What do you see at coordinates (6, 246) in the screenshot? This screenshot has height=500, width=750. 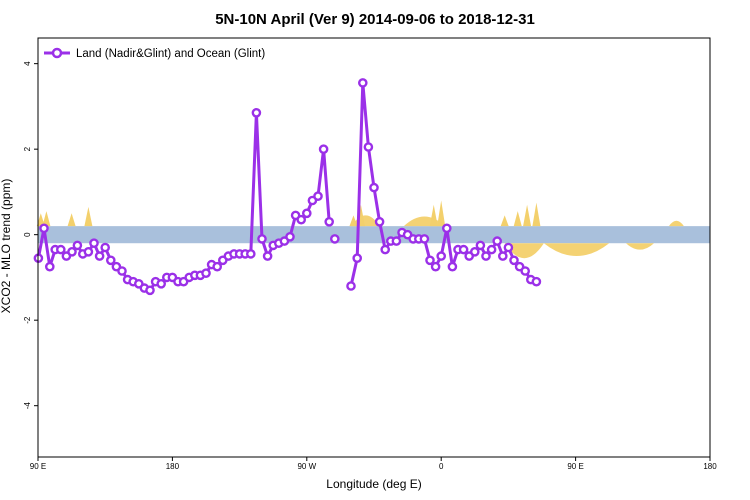 I see `y-axis-label: XCO2 - MLO trend (ppm)` at bounding box center [6, 246].